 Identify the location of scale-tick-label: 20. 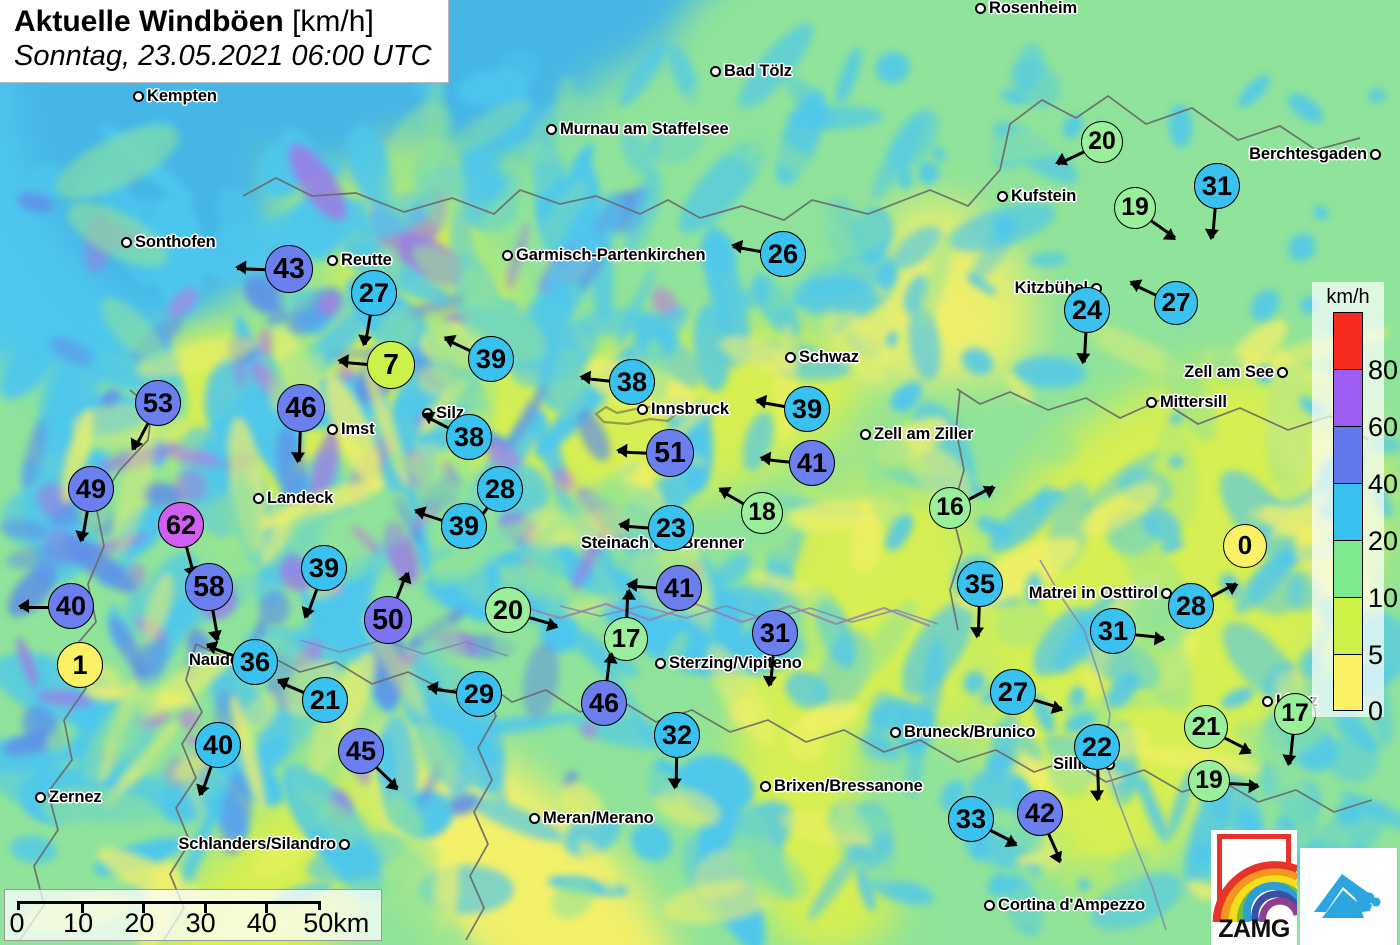
(139, 923).